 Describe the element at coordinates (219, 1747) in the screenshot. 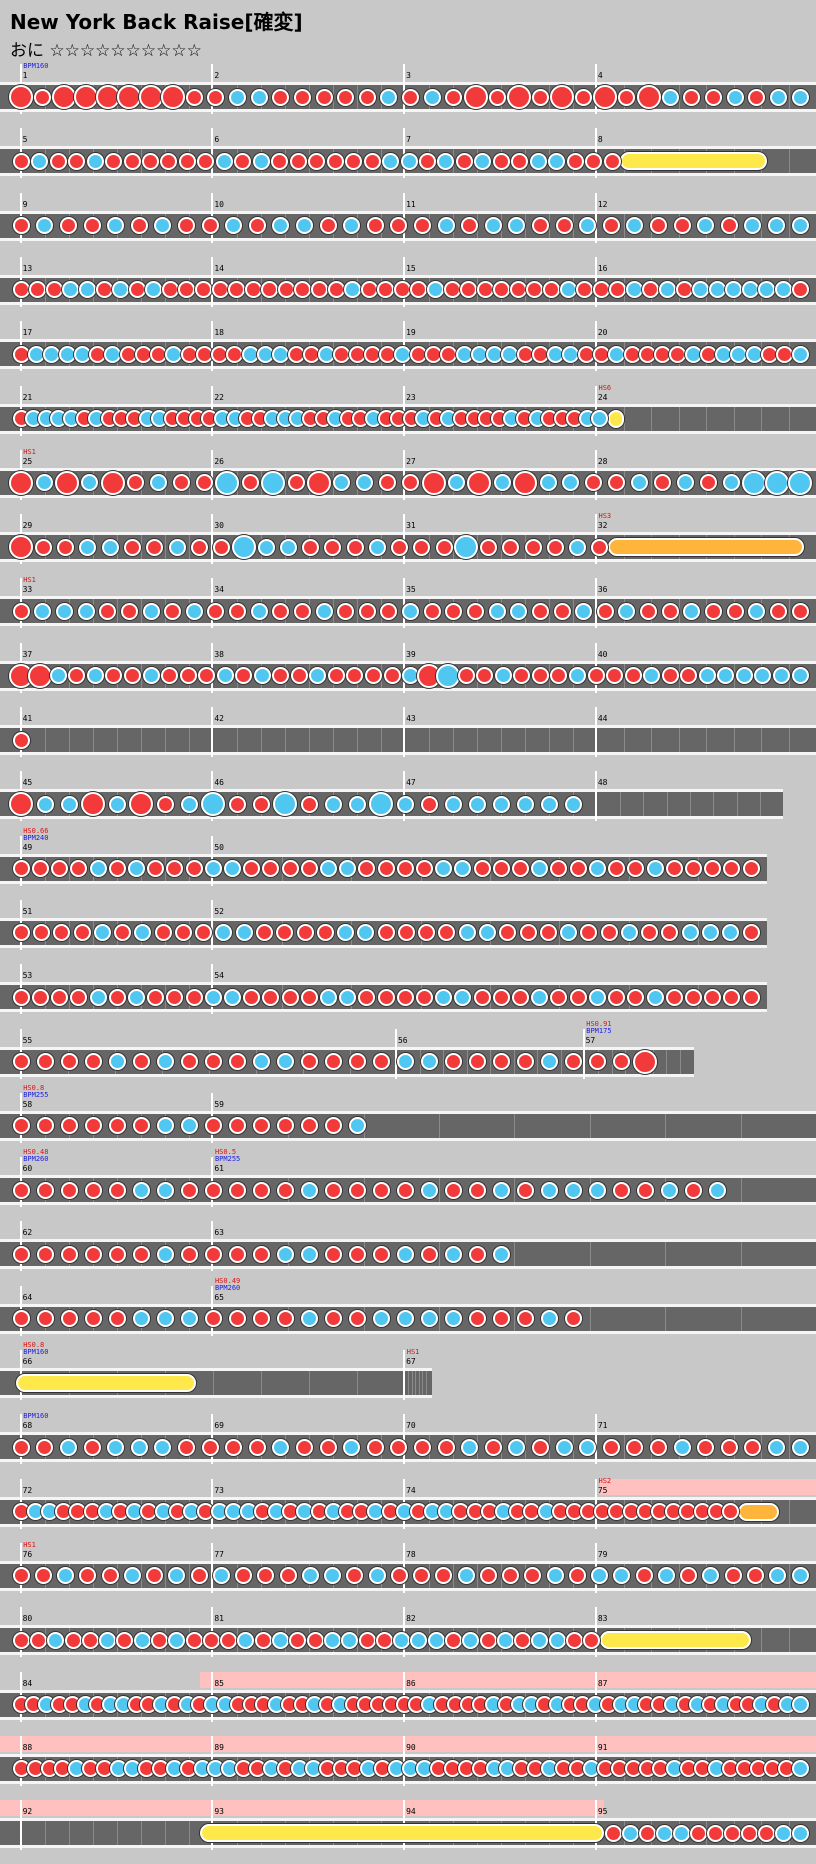

I see `measure-number: 89` at that location.